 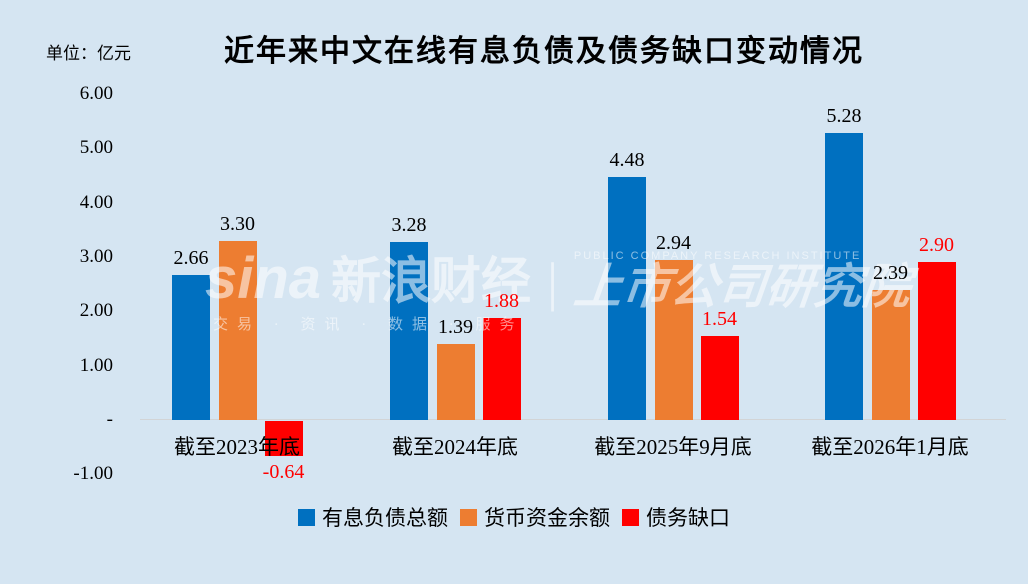 I want to click on value-label: 1.88, so click(x=501, y=300).